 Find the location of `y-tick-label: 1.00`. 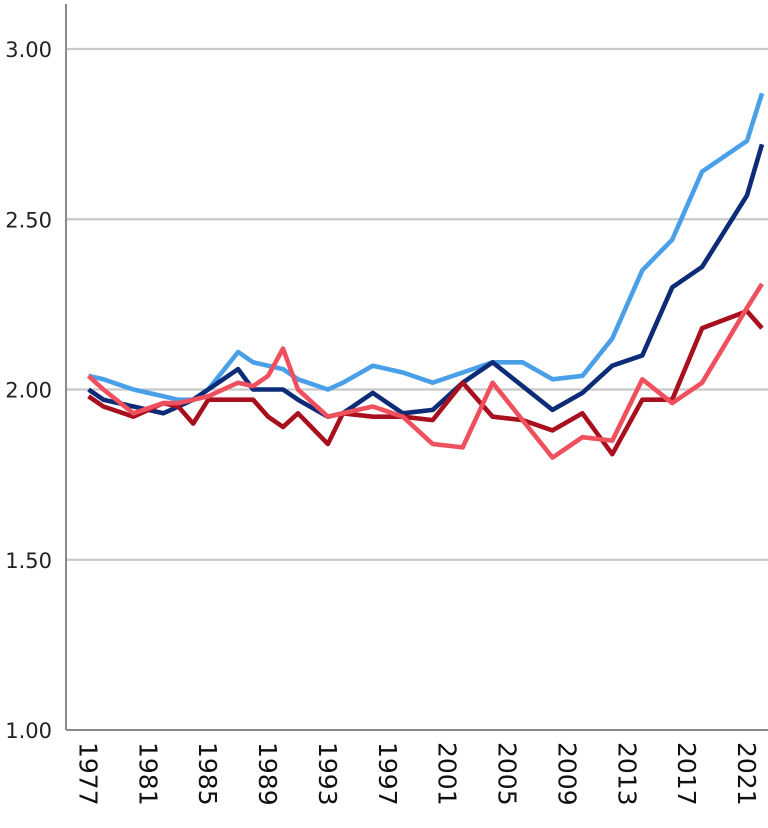

y-tick-label: 1.00 is located at coordinates (28, 731).